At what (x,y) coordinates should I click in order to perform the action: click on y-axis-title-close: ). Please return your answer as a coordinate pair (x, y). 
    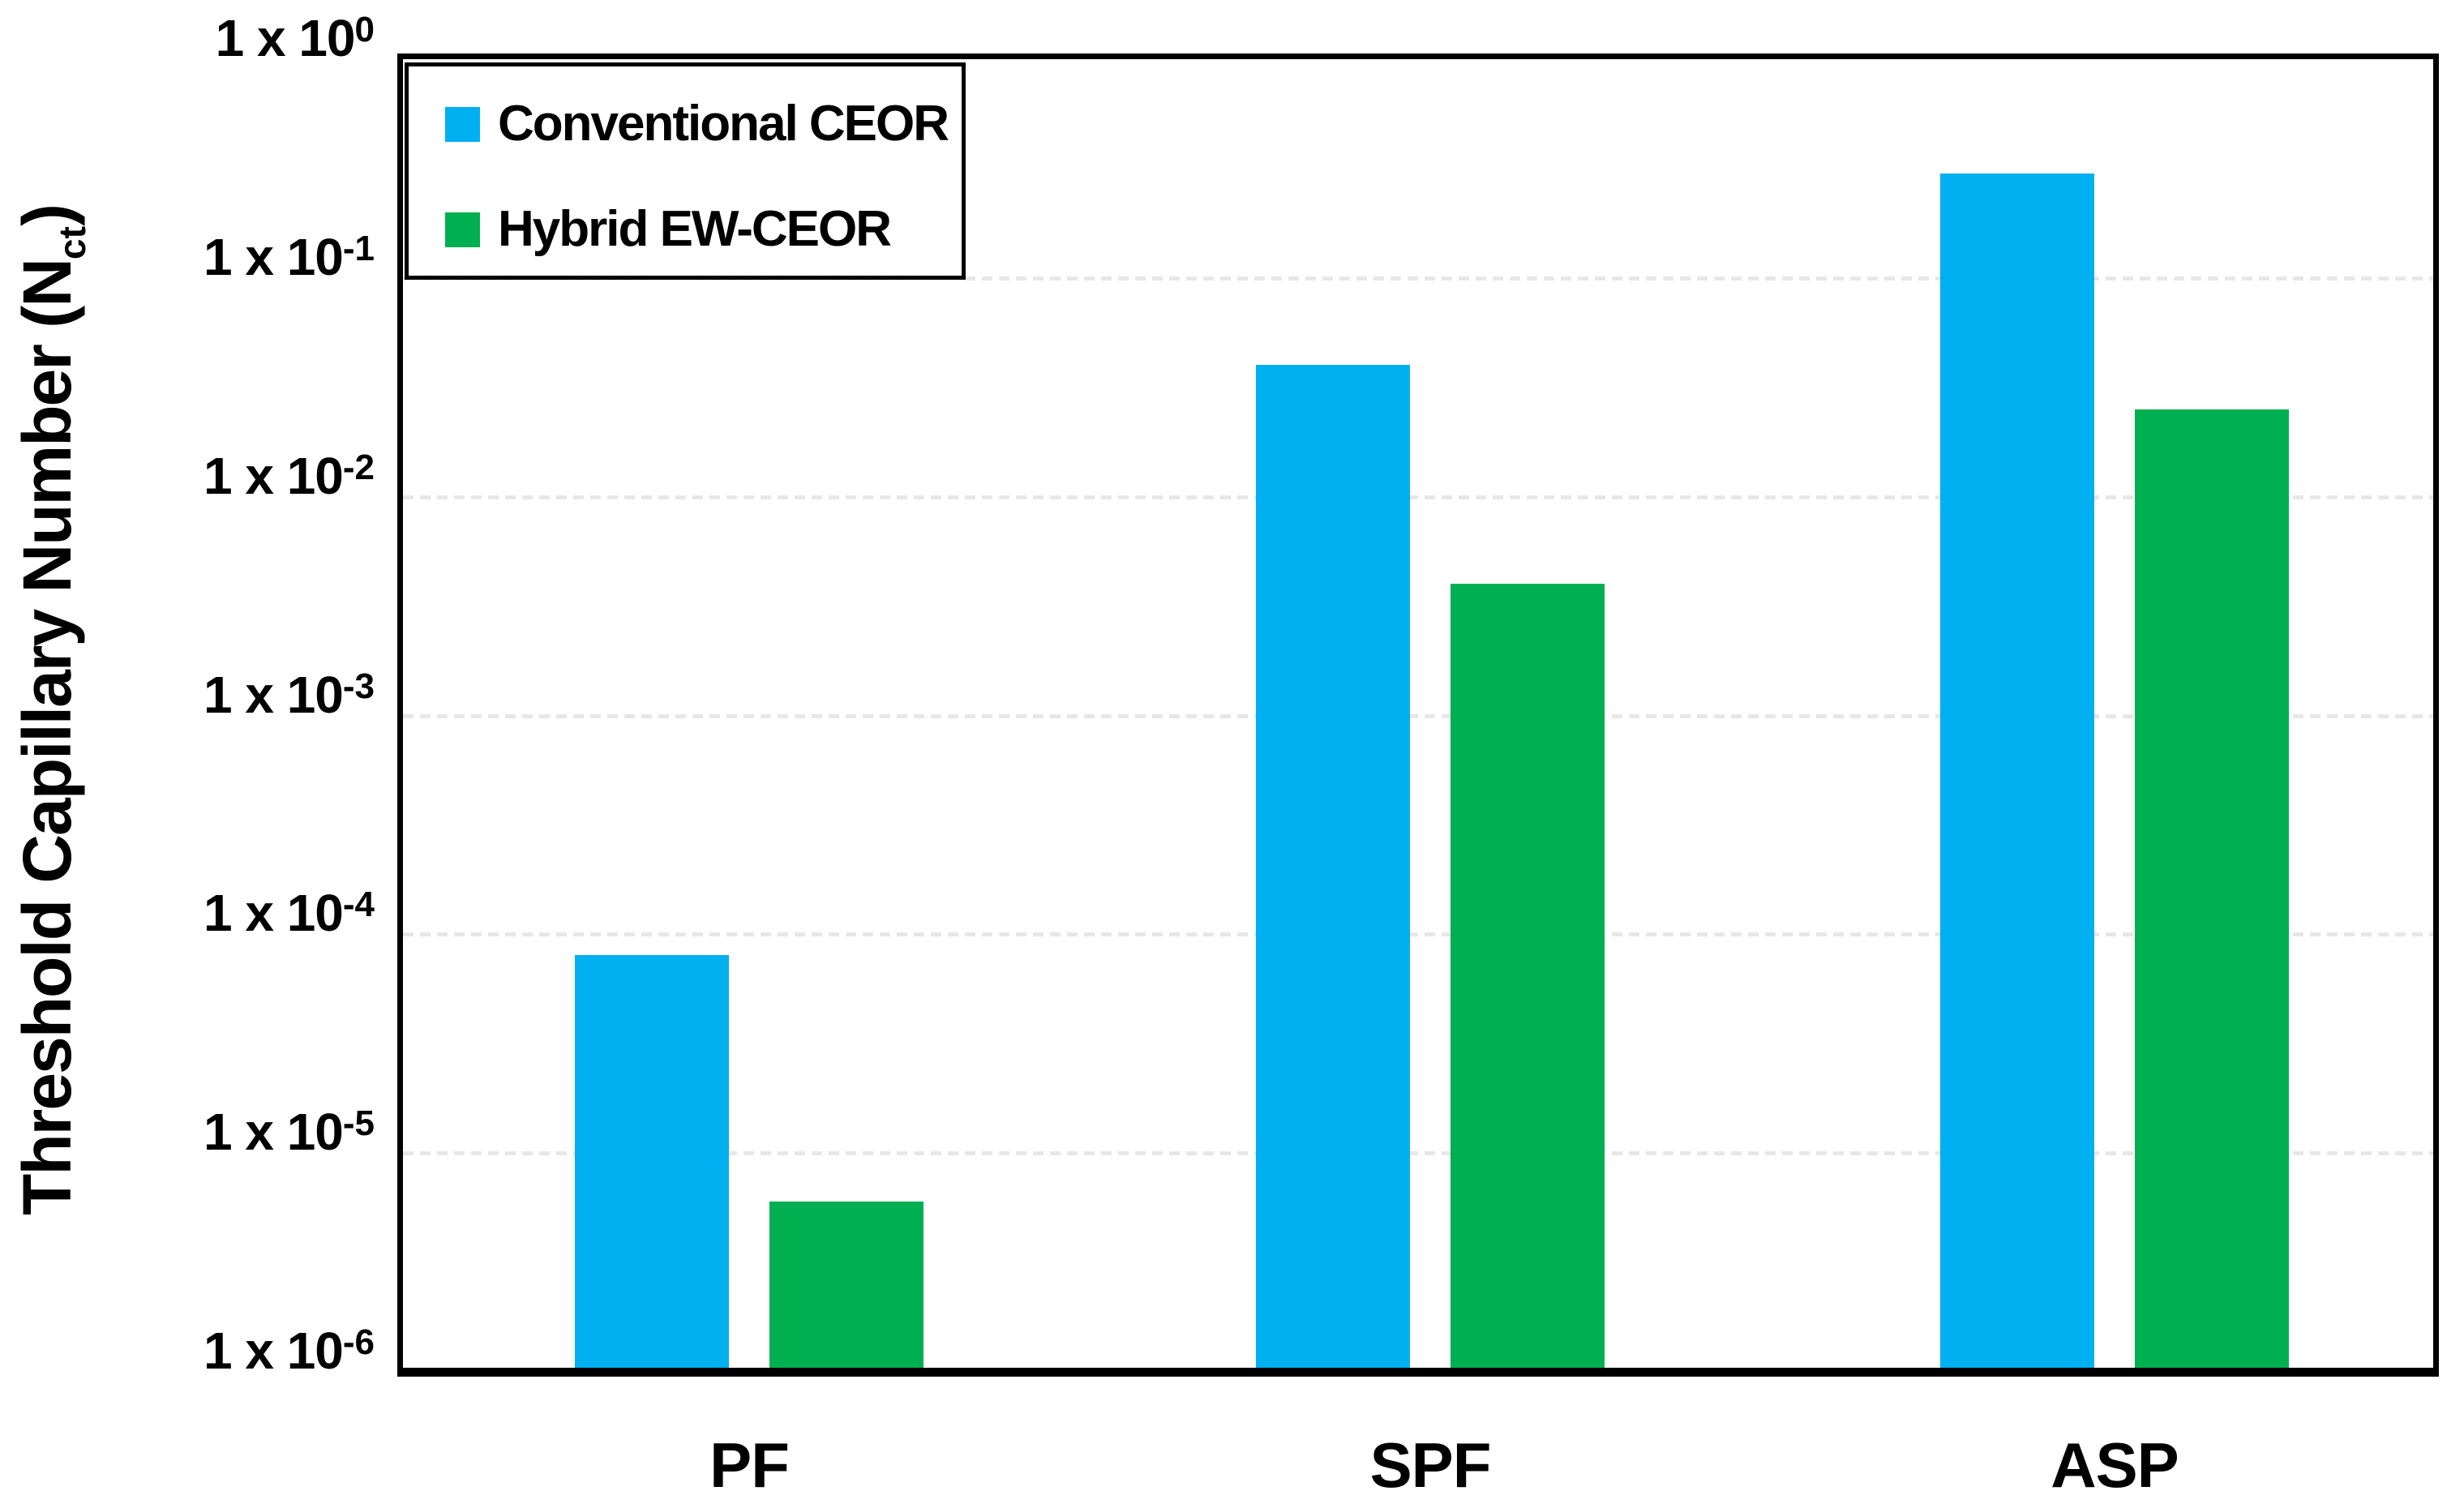
    Looking at the image, I should click on (47, 216).